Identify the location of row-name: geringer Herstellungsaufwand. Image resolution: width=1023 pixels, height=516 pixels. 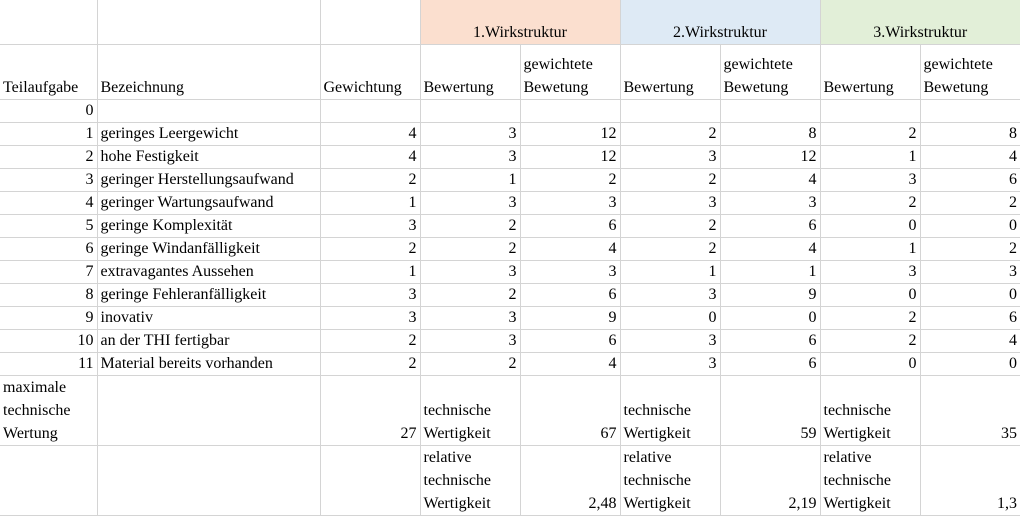
(209, 180).